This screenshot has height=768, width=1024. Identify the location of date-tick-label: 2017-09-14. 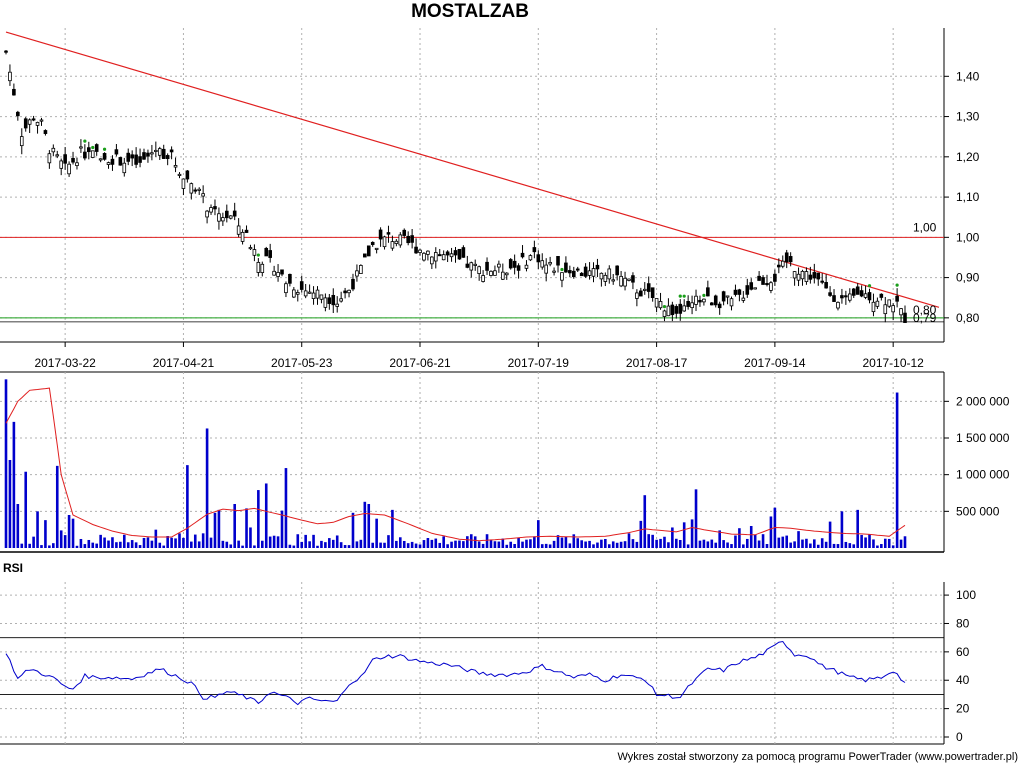
(775, 363).